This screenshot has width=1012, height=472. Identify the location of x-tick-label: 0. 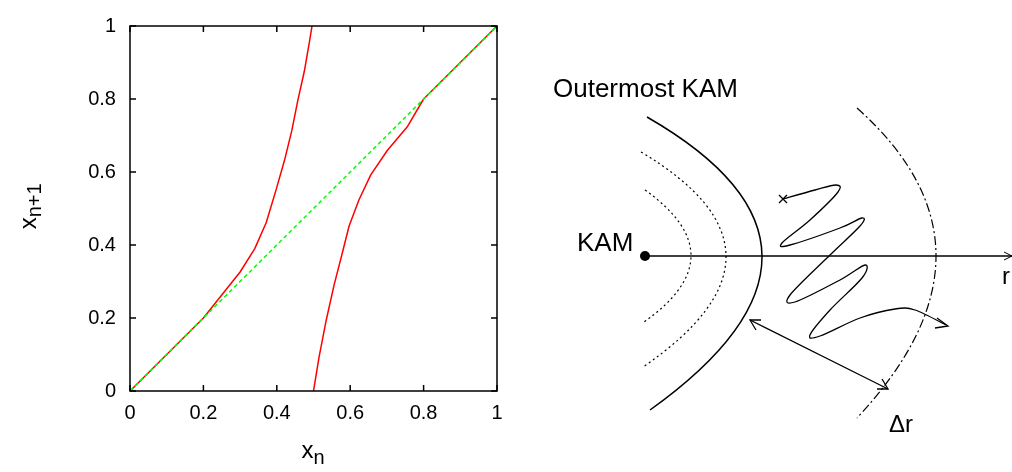
(130, 411).